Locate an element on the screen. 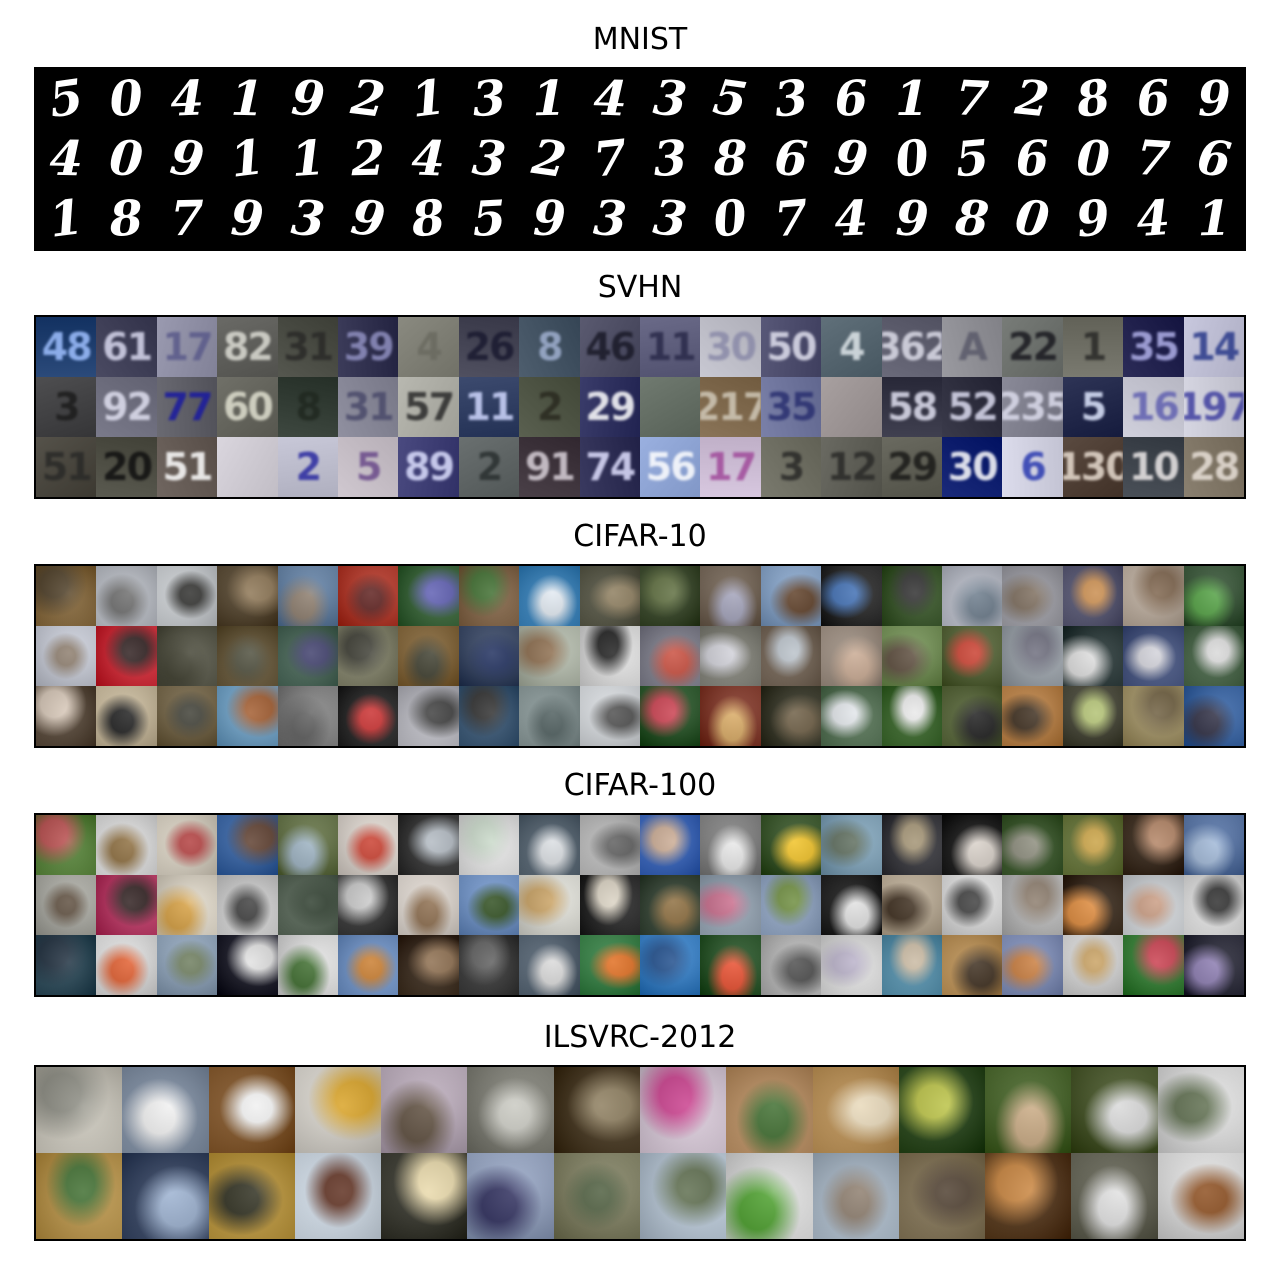 This screenshot has width=1280, height=1280. mnist-sample-image: 6 is located at coordinates (791, 159).